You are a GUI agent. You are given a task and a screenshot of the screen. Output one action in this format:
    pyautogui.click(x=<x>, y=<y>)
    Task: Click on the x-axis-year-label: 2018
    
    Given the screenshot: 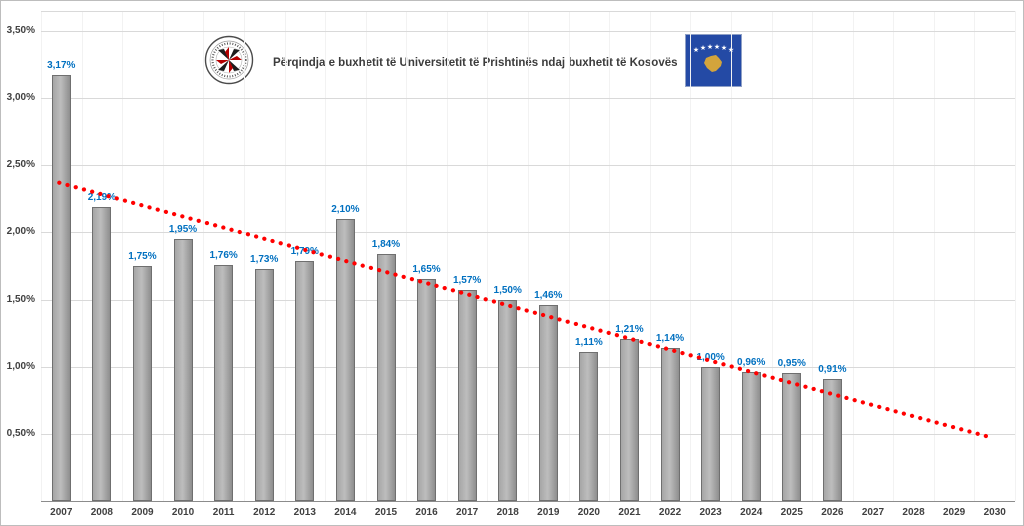 What is the action you would take?
    pyautogui.click(x=507, y=512)
    